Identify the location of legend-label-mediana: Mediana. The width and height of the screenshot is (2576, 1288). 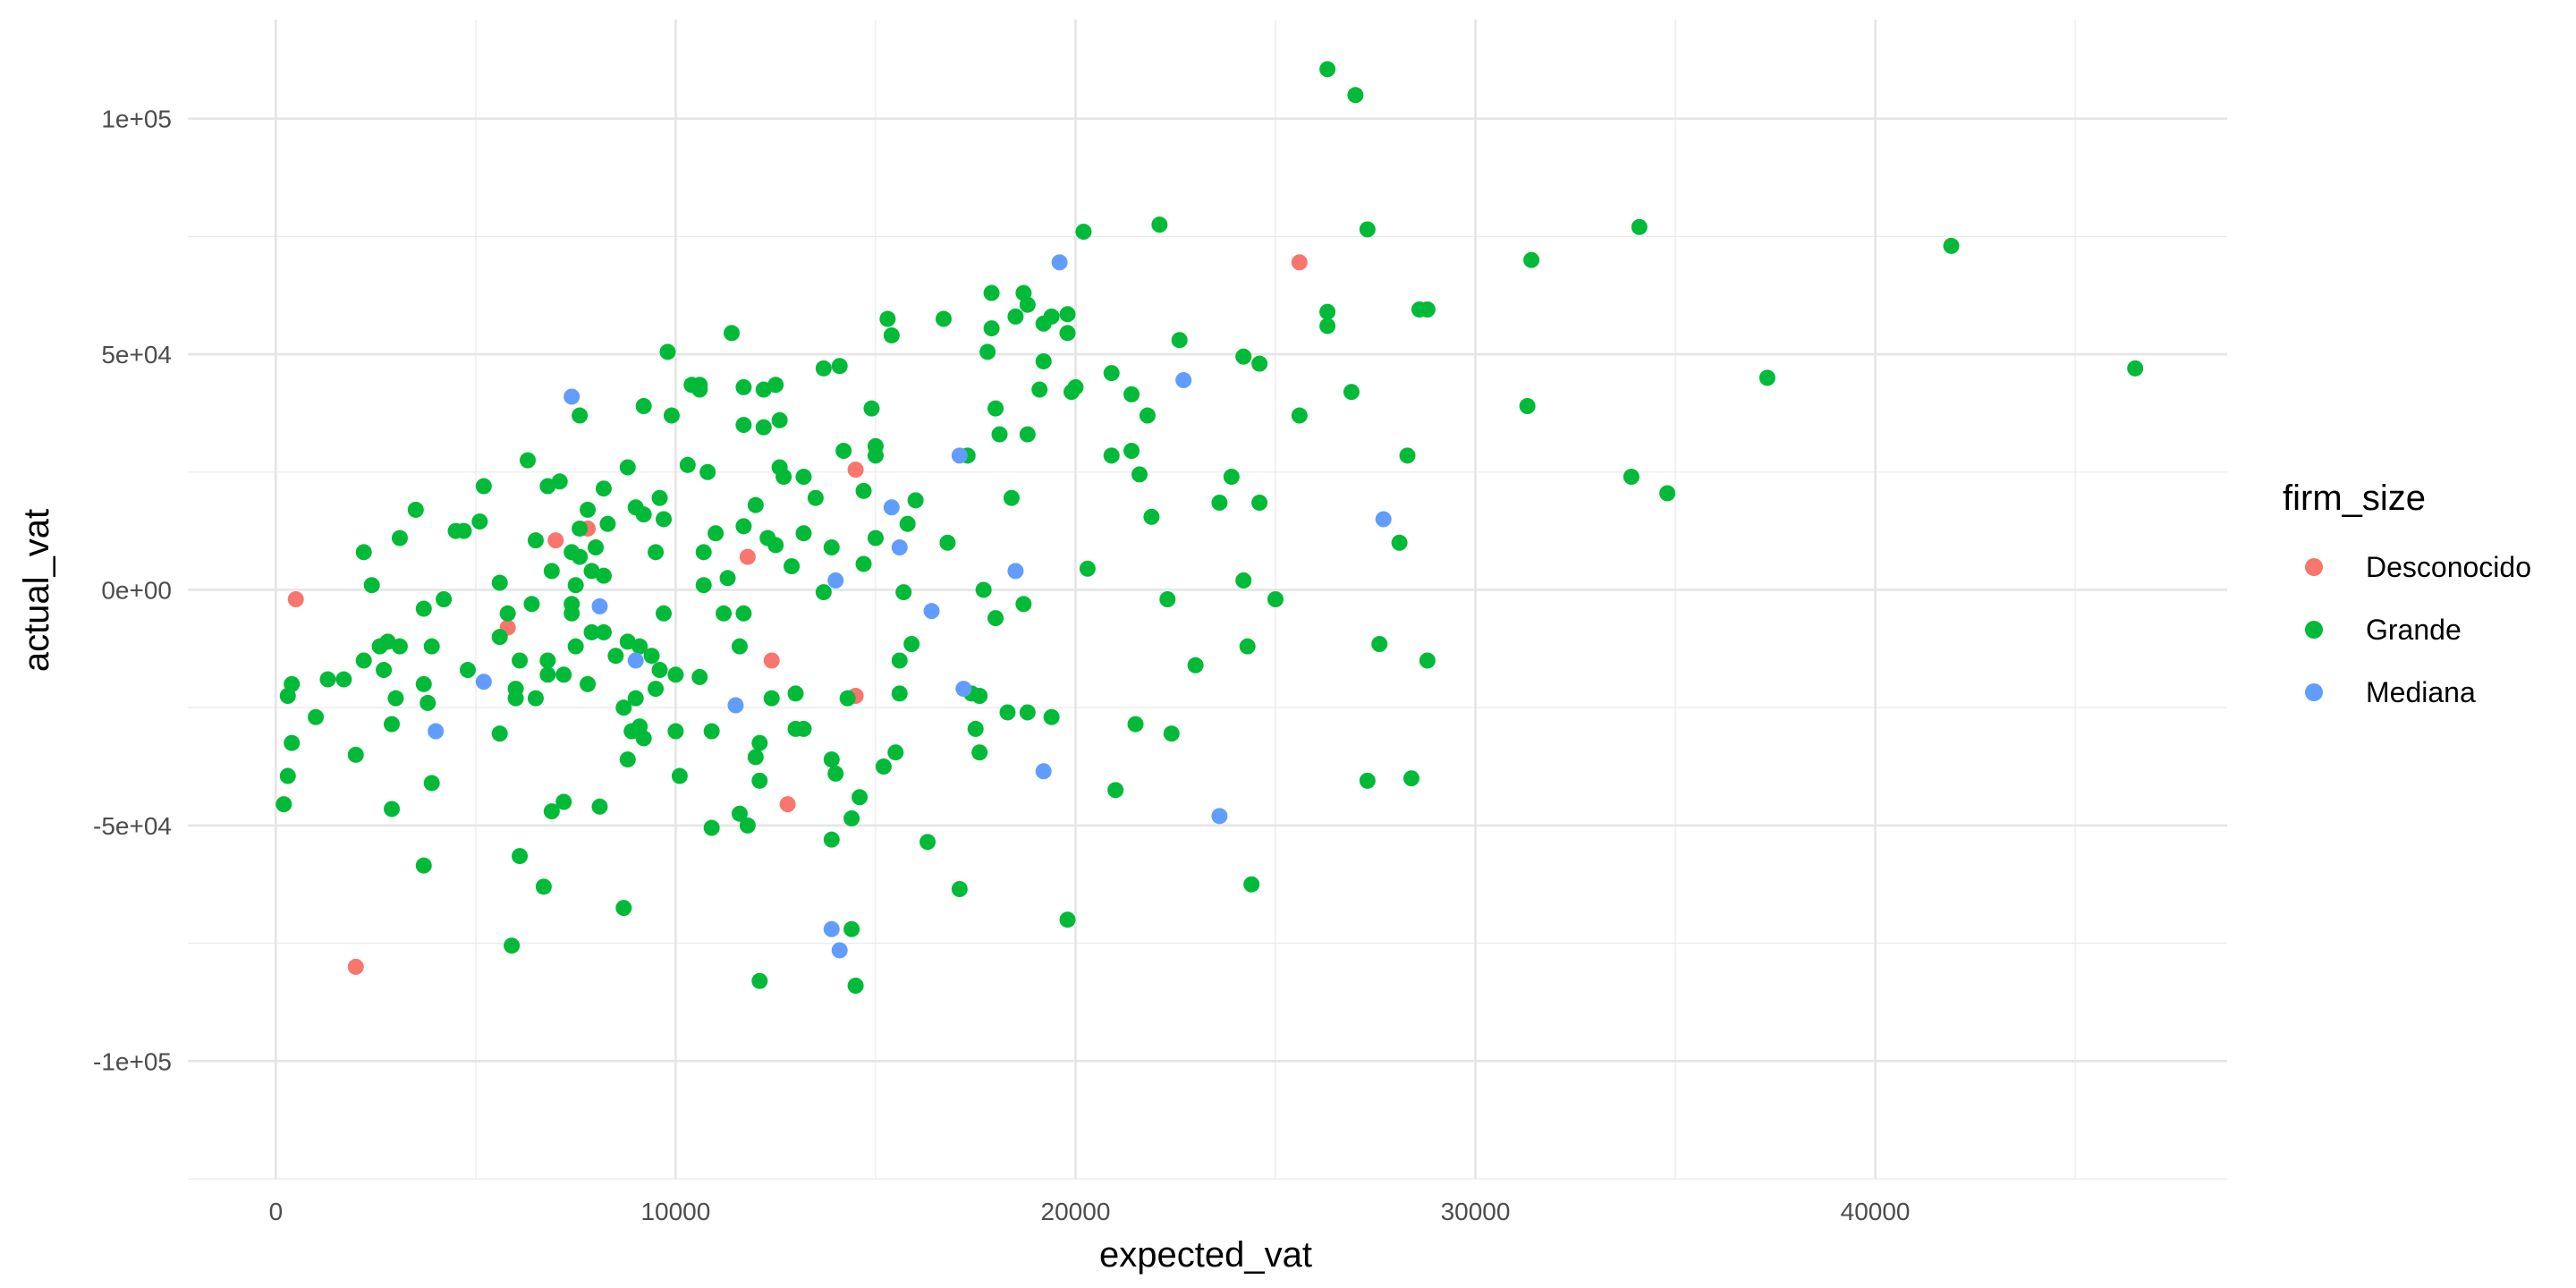
(2421, 692).